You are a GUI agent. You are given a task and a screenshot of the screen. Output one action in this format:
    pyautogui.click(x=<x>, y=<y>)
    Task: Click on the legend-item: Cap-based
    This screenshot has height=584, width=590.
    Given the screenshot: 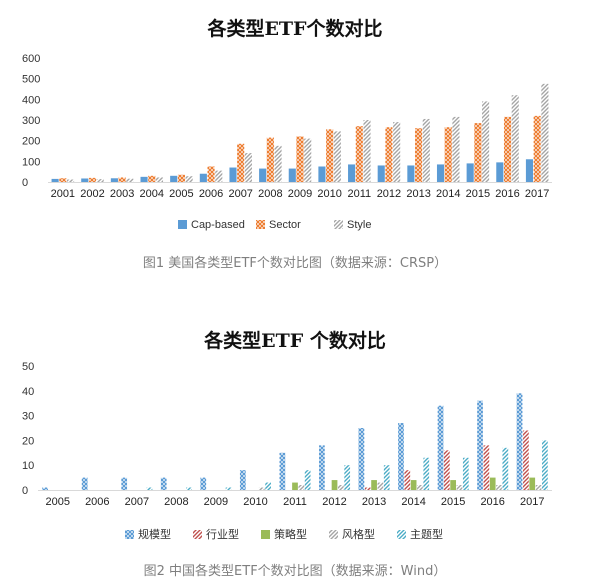 What is the action you would take?
    pyautogui.click(x=211, y=225)
    